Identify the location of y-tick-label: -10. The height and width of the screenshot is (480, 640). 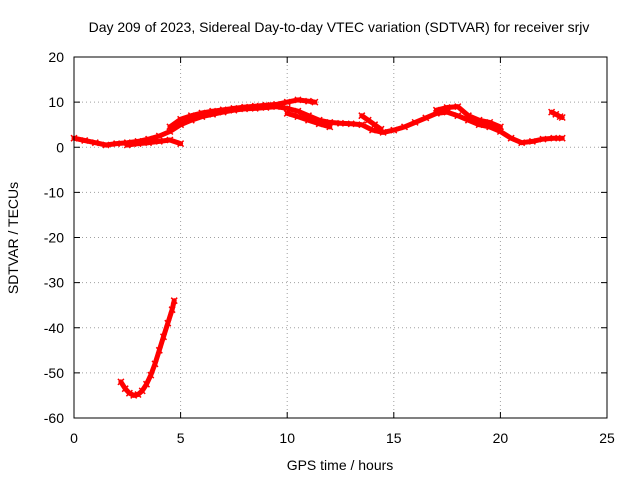
(54, 192).